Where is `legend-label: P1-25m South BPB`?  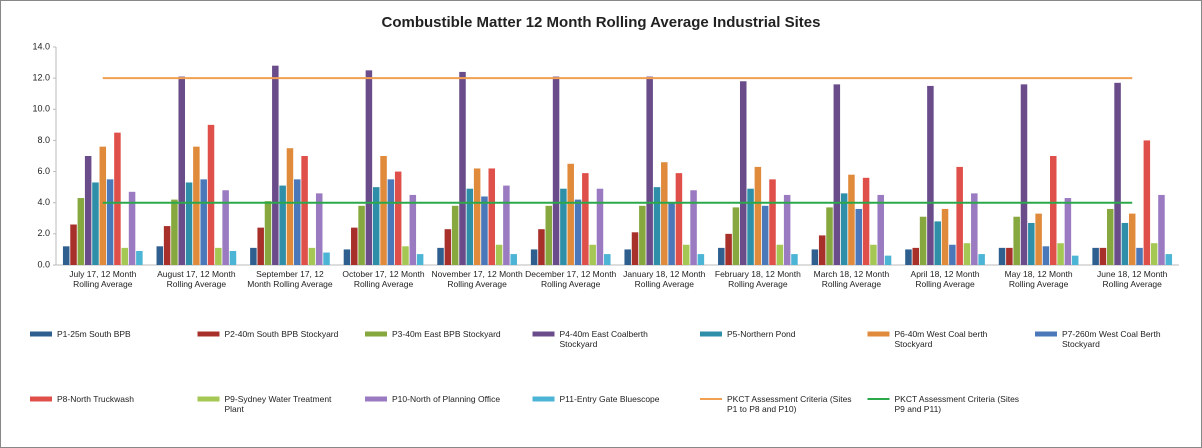
legend-label: P1-25m South BPB is located at coordinates (94, 334).